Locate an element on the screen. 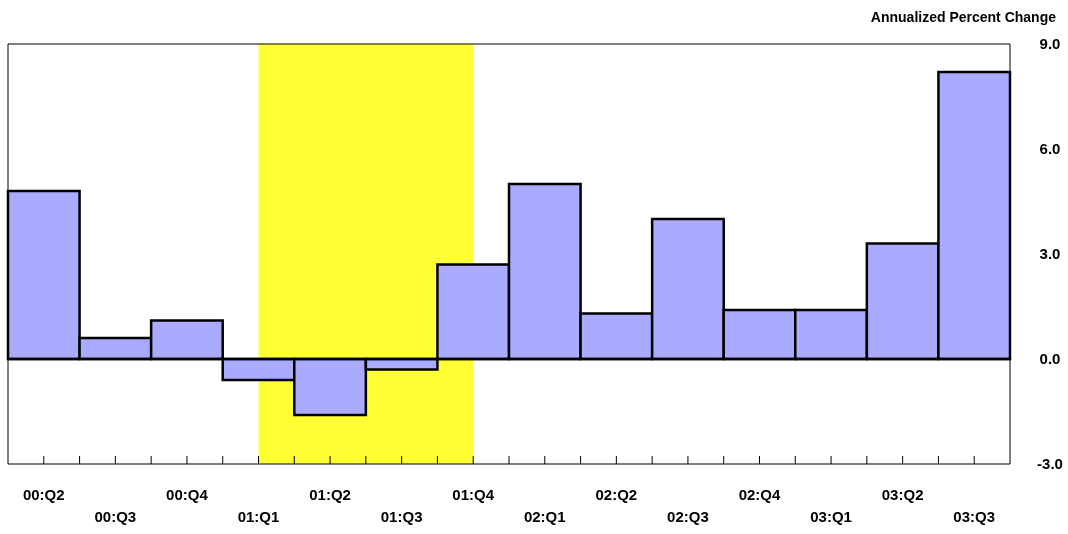 Image resolution: width=1068 pixels, height=534 pixels. x-tick-label: 03:Q1 is located at coordinates (831, 516).